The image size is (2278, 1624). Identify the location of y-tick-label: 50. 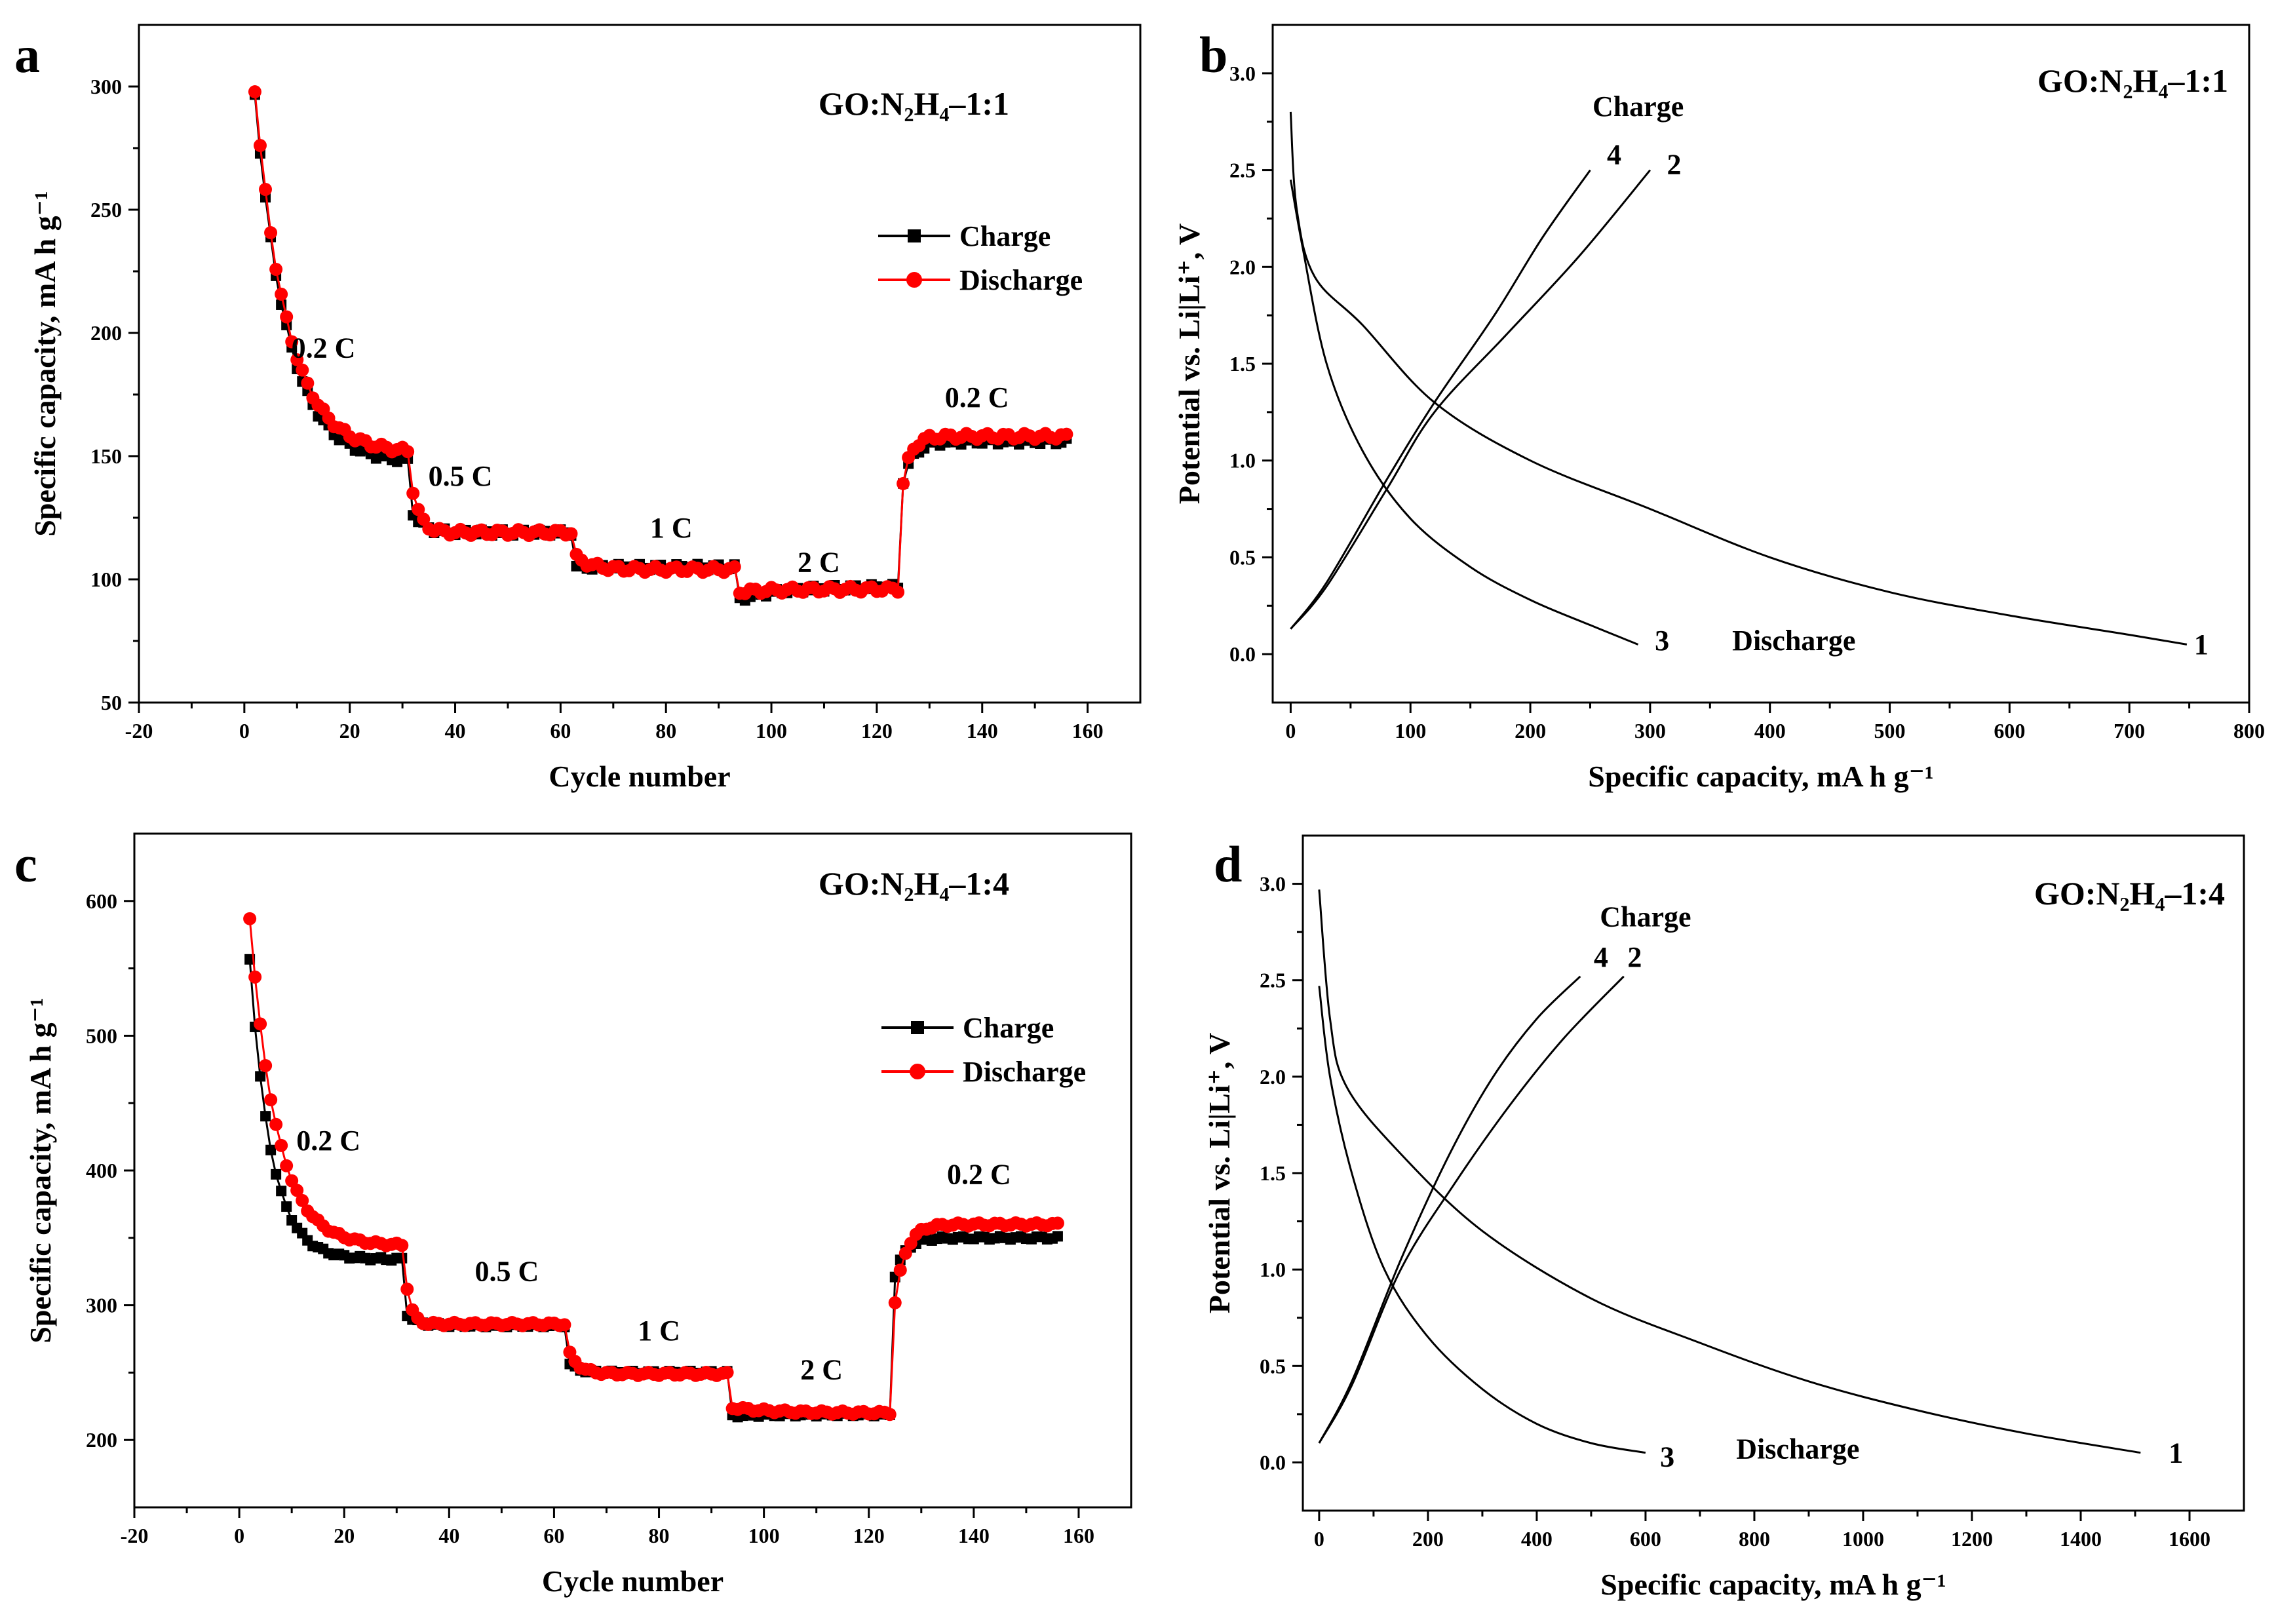
(111, 703).